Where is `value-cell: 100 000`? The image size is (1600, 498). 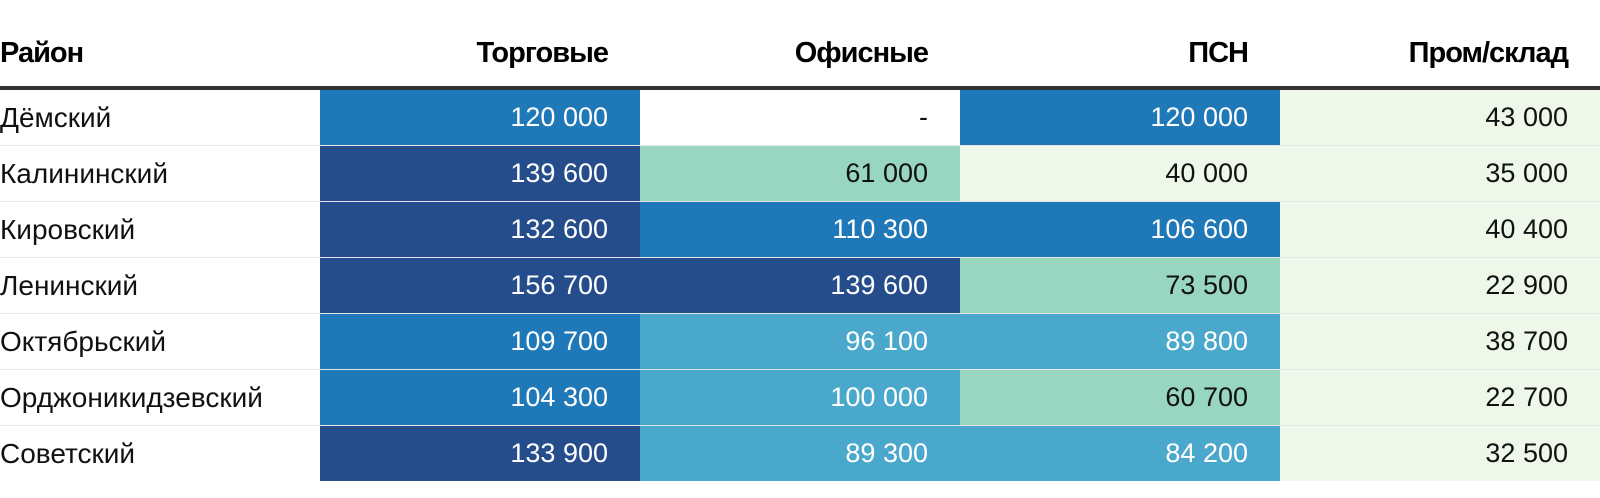
value-cell: 100 000 is located at coordinates (800, 397).